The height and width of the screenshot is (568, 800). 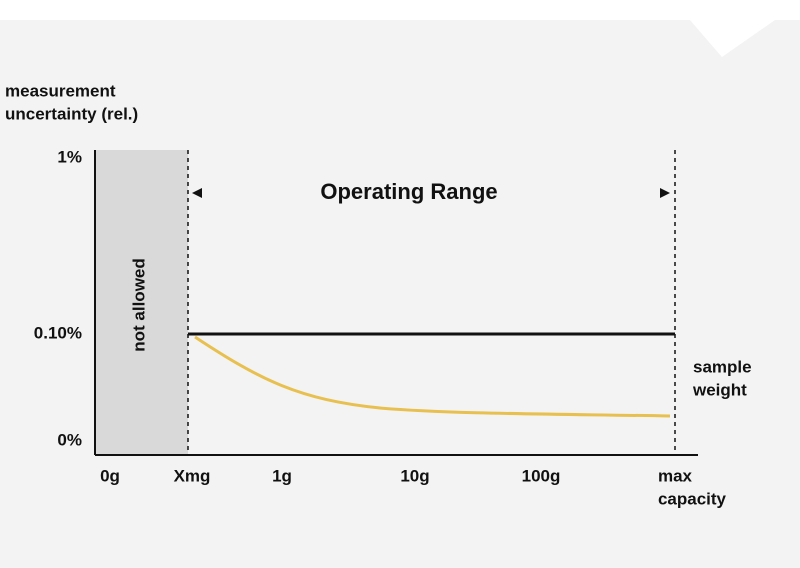 I want to click on x-tick-label: 0g, so click(x=110, y=475).